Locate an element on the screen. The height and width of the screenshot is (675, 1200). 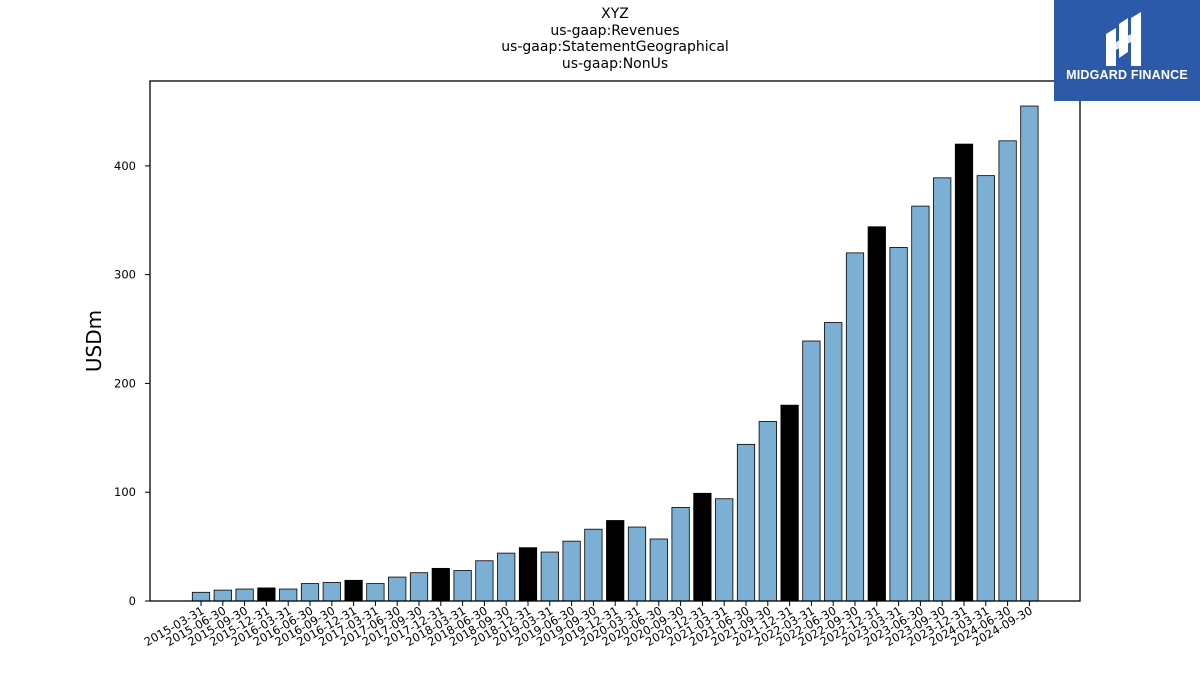
midgard-logo-icon is located at coordinates (1123, 39).